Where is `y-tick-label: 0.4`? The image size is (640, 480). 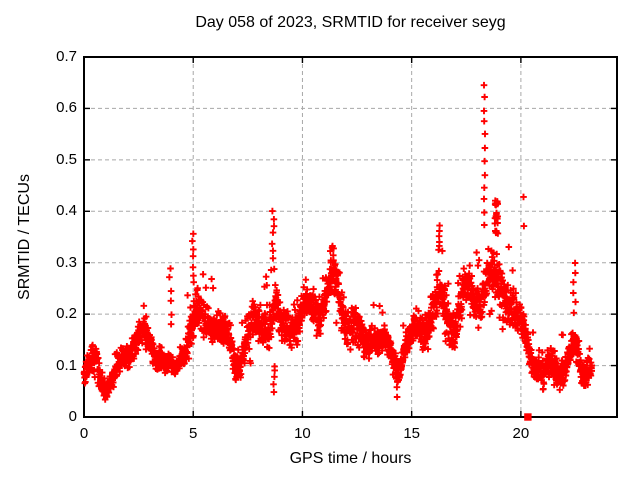 y-tick-label: 0.4 is located at coordinates (66, 211).